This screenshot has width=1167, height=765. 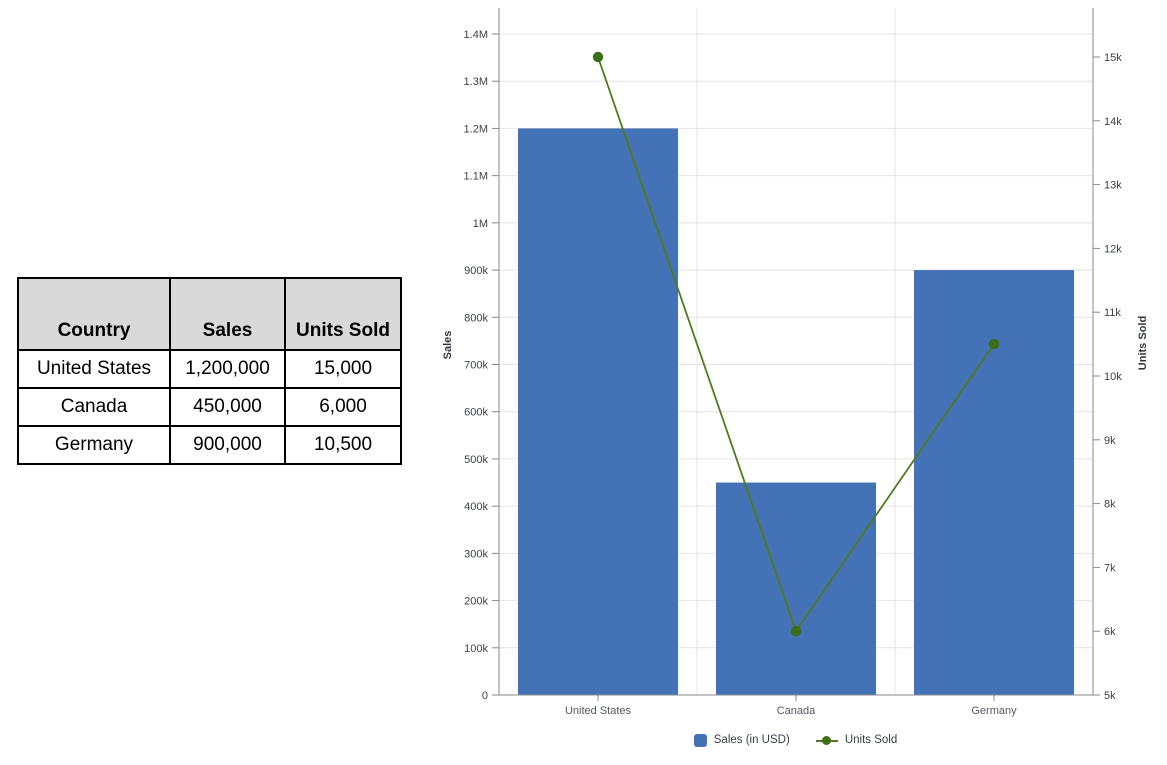 What do you see at coordinates (94, 407) in the screenshot?
I see `cell-country: Canada` at bounding box center [94, 407].